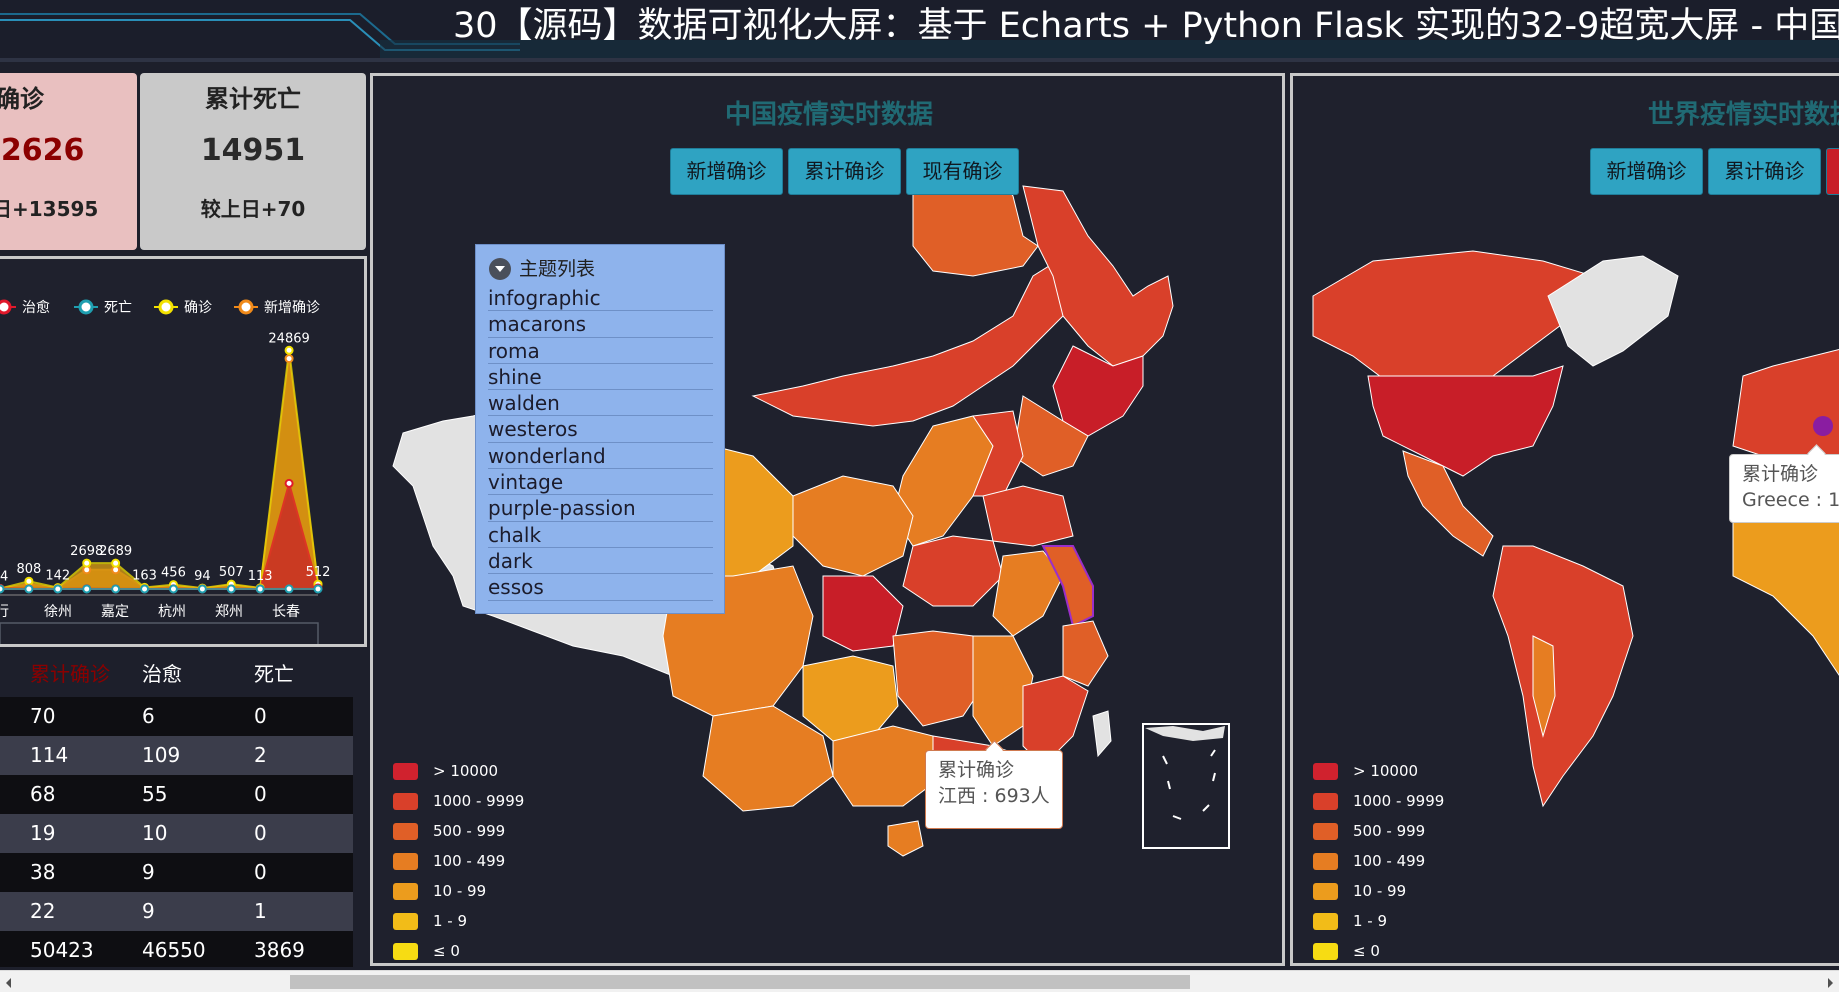  What do you see at coordinates (600, 351) in the screenshot?
I see `theme-option: roma` at bounding box center [600, 351].